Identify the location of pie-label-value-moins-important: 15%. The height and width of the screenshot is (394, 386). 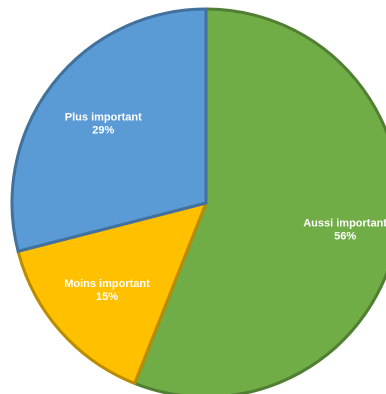
(107, 297).